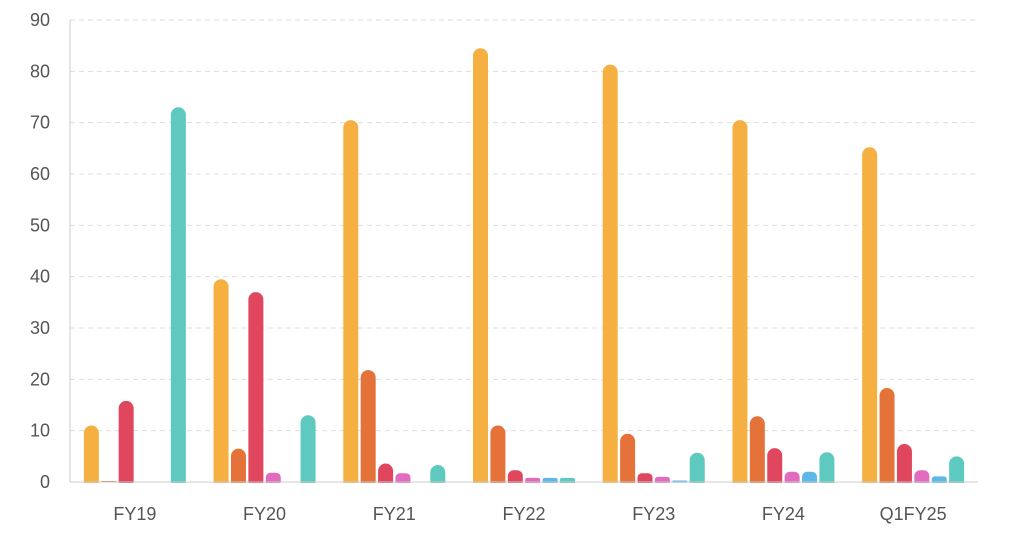 The height and width of the screenshot is (538, 1024). What do you see at coordinates (40, 379) in the screenshot?
I see `y-tick-label: 20` at bounding box center [40, 379].